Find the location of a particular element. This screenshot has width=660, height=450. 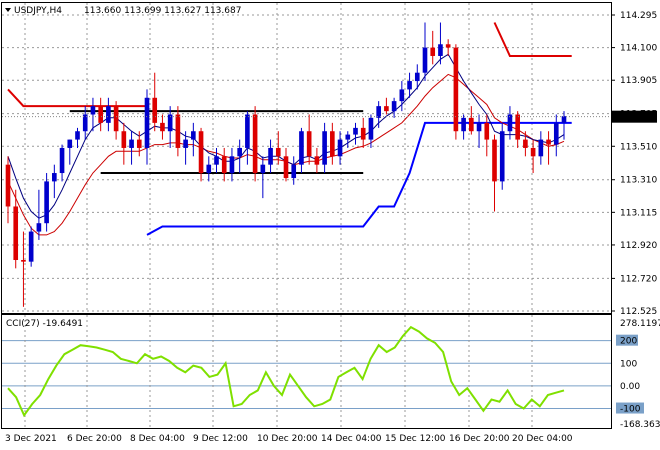

cci-axis: 278.1197 200 100 0.00 -100 -168.3636 is located at coordinates (638, 374).